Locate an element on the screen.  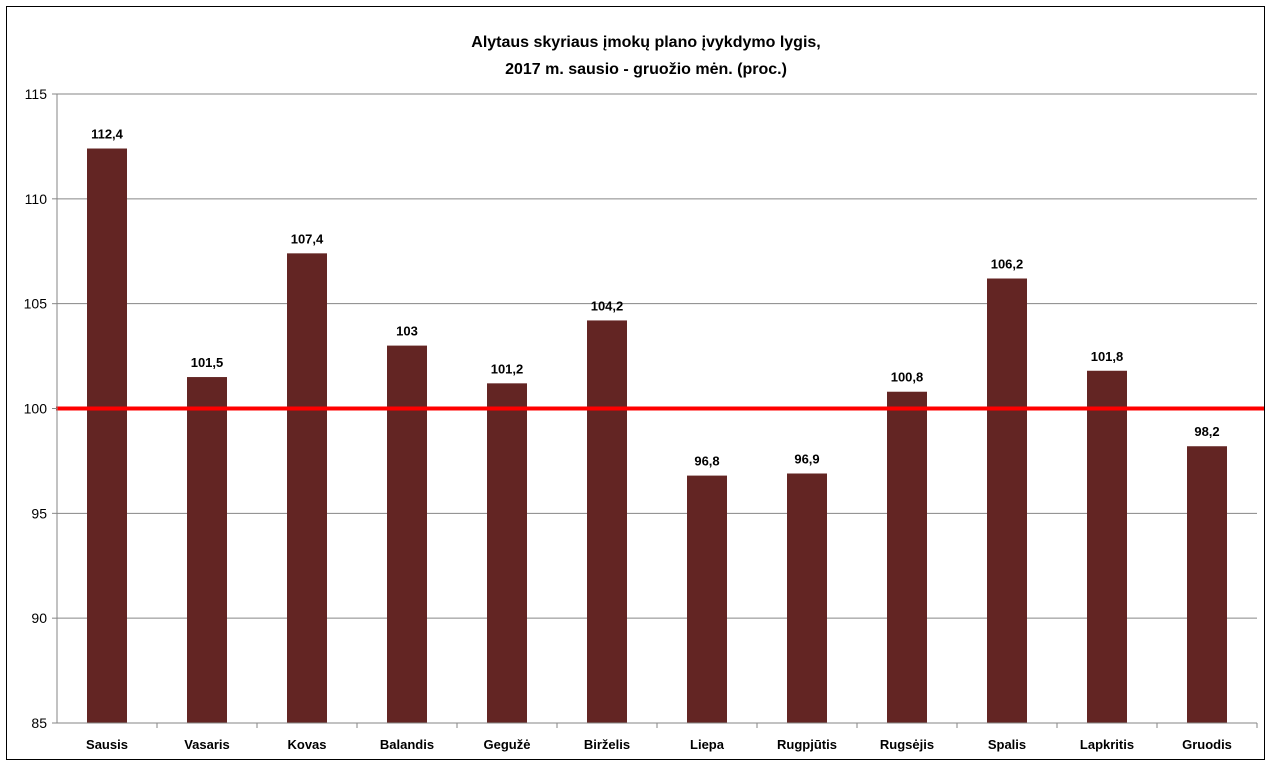
value-label-spalis: 106,2 is located at coordinates (1007, 264).